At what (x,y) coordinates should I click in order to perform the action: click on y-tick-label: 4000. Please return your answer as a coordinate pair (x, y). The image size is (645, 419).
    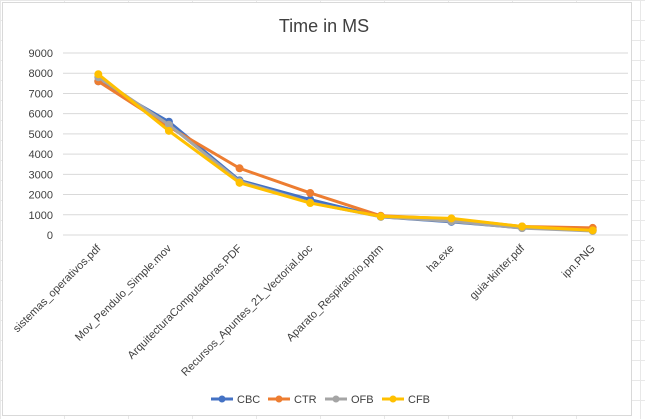
    Looking at the image, I should click on (41, 155).